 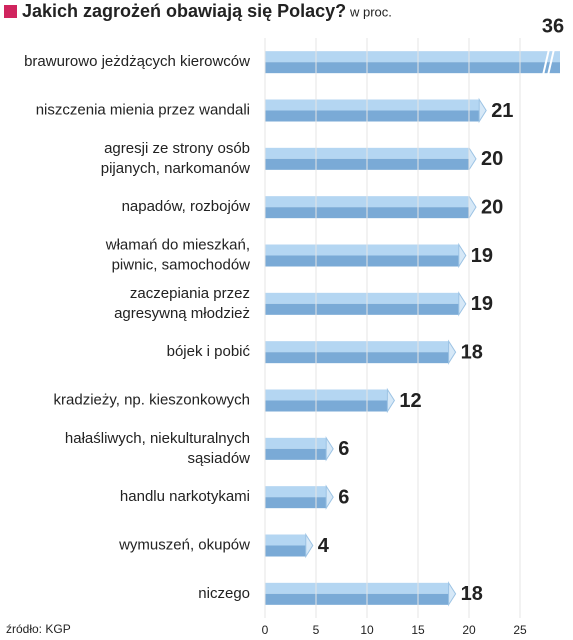 I want to click on x-tick-label: 15, so click(x=418, y=630).